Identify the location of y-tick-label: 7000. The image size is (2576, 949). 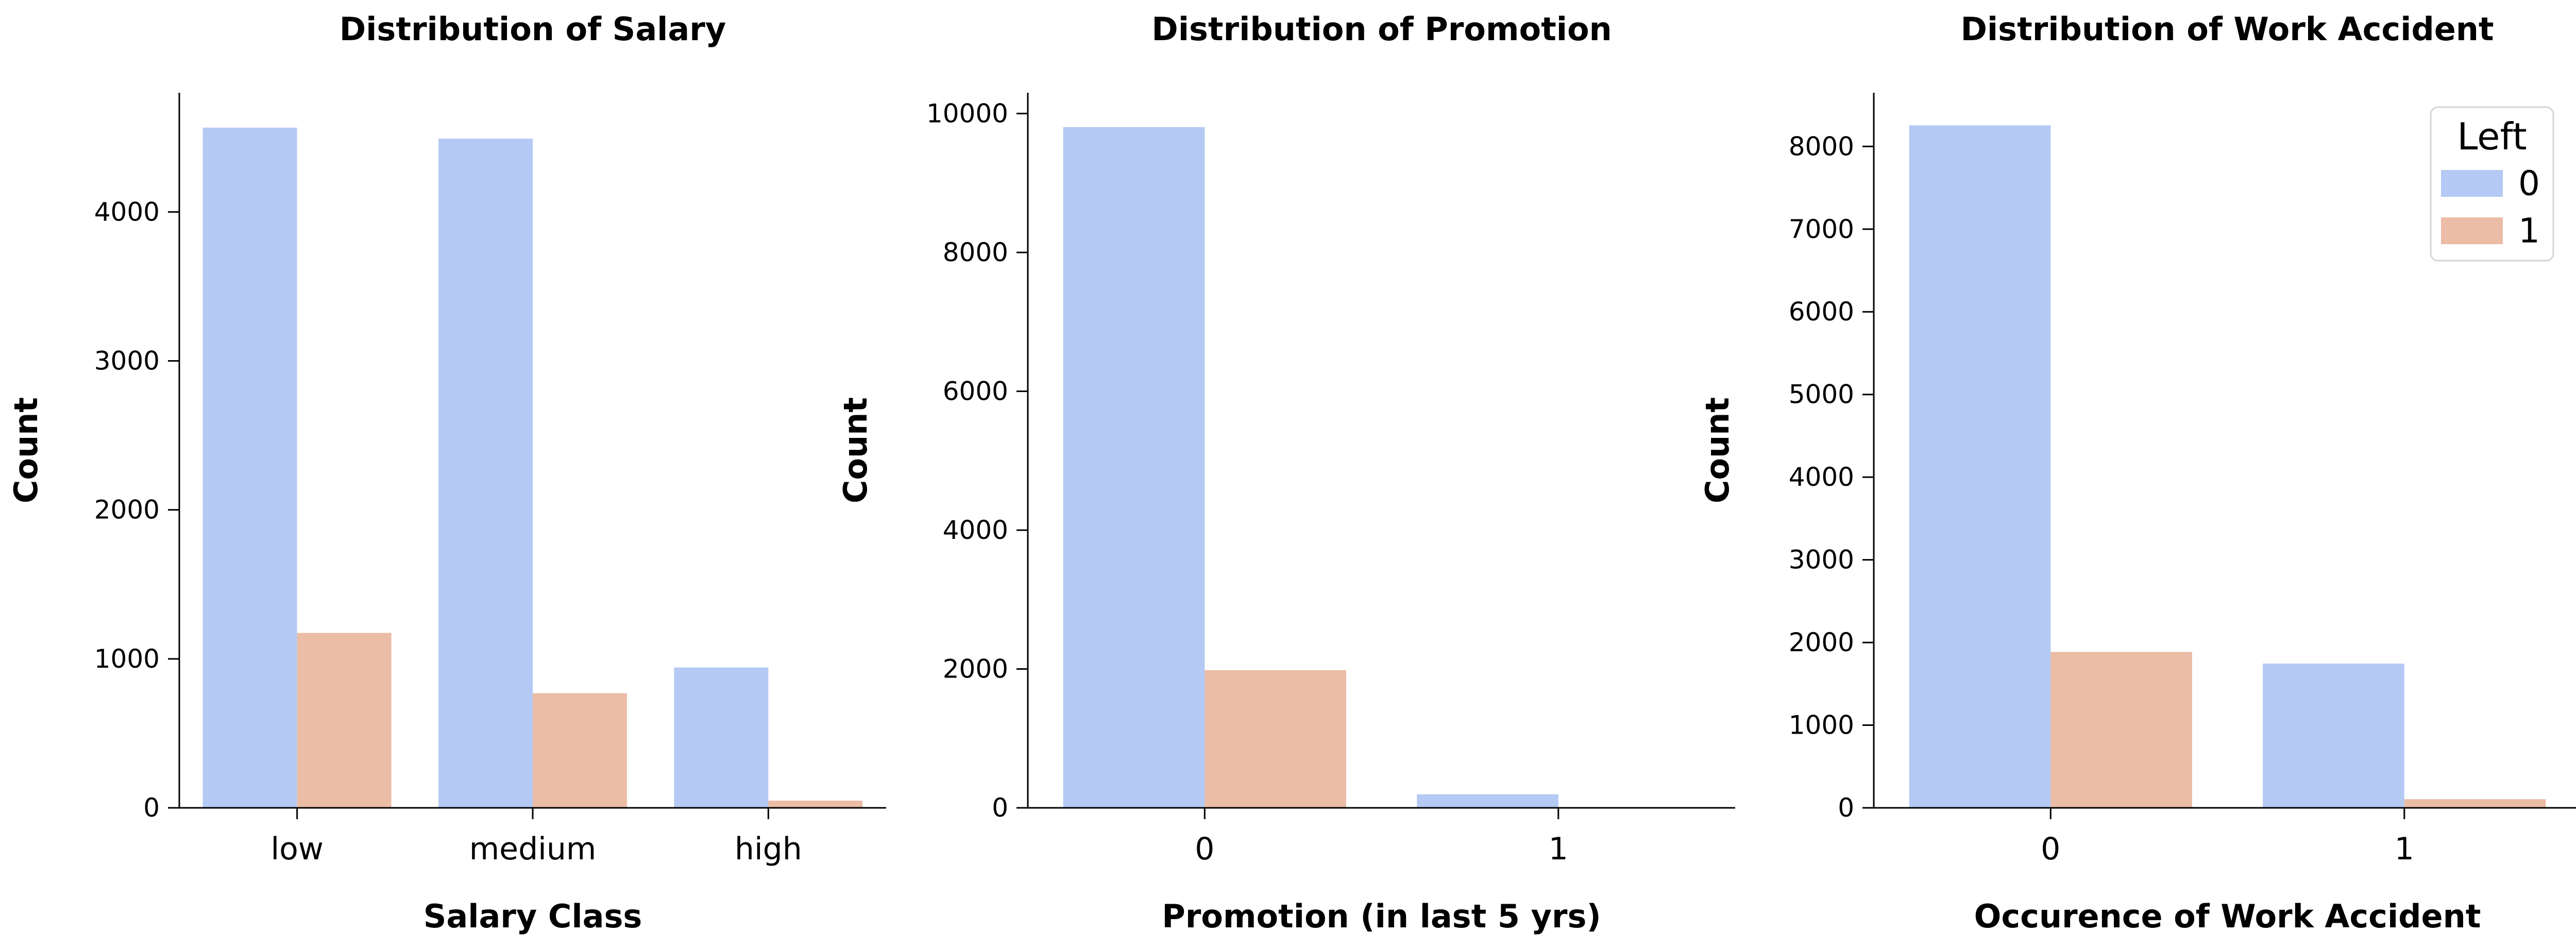
(1821, 229).